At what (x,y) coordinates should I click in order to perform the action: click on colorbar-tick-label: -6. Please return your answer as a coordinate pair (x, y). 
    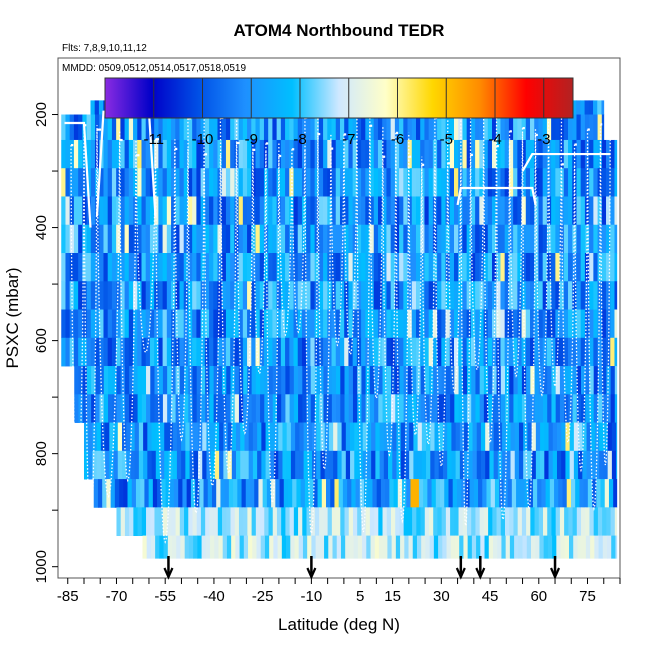
    Looking at the image, I should click on (397, 139).